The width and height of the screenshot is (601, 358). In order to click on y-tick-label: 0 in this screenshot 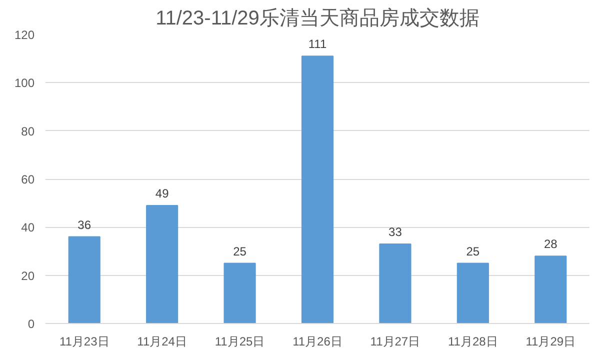, I will do `click(31, 324)`.